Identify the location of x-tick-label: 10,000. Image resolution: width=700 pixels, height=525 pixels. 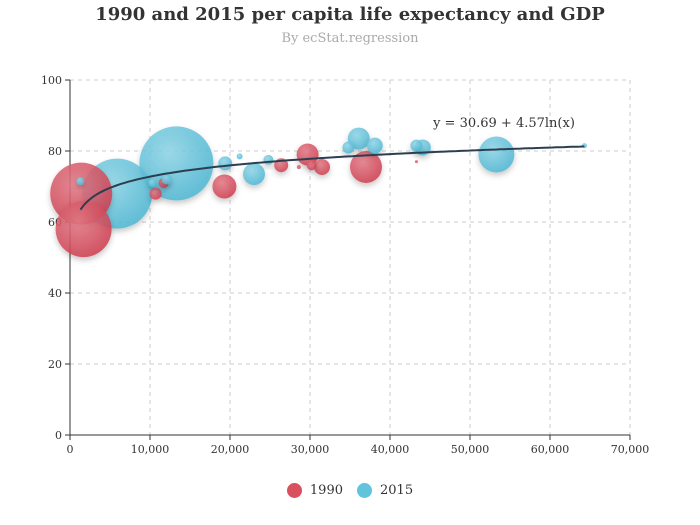
(150, 449).